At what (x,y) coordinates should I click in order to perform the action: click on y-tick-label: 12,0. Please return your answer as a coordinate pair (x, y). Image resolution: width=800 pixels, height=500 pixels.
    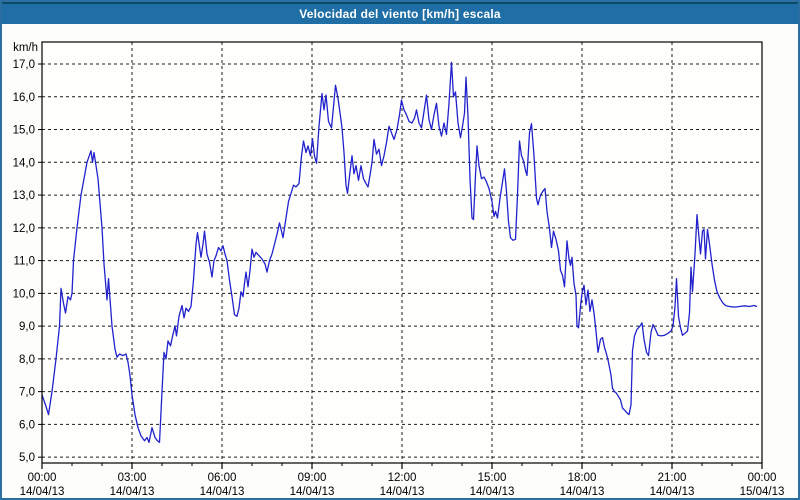
    Looking at the image, I should click on (24, 229).